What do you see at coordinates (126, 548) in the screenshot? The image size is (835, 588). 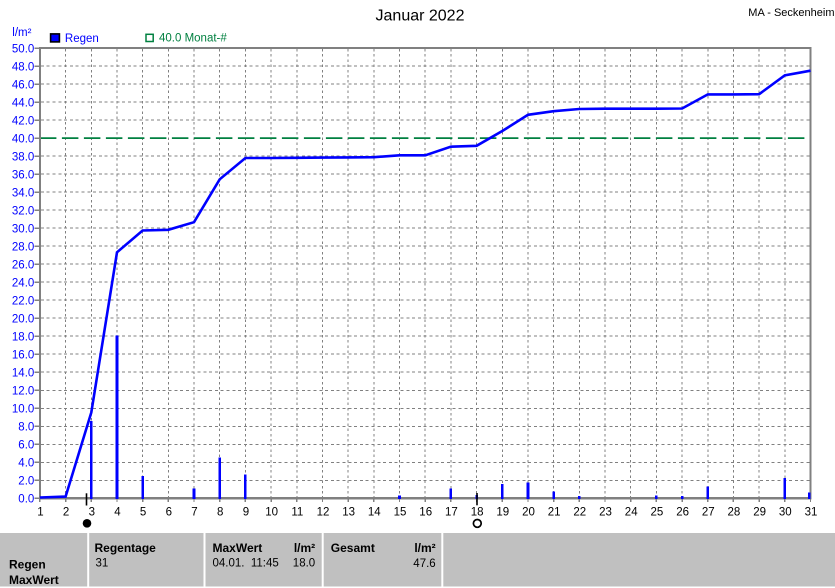 I see `svg-text: Regentage` at bounding box center [126, 548].